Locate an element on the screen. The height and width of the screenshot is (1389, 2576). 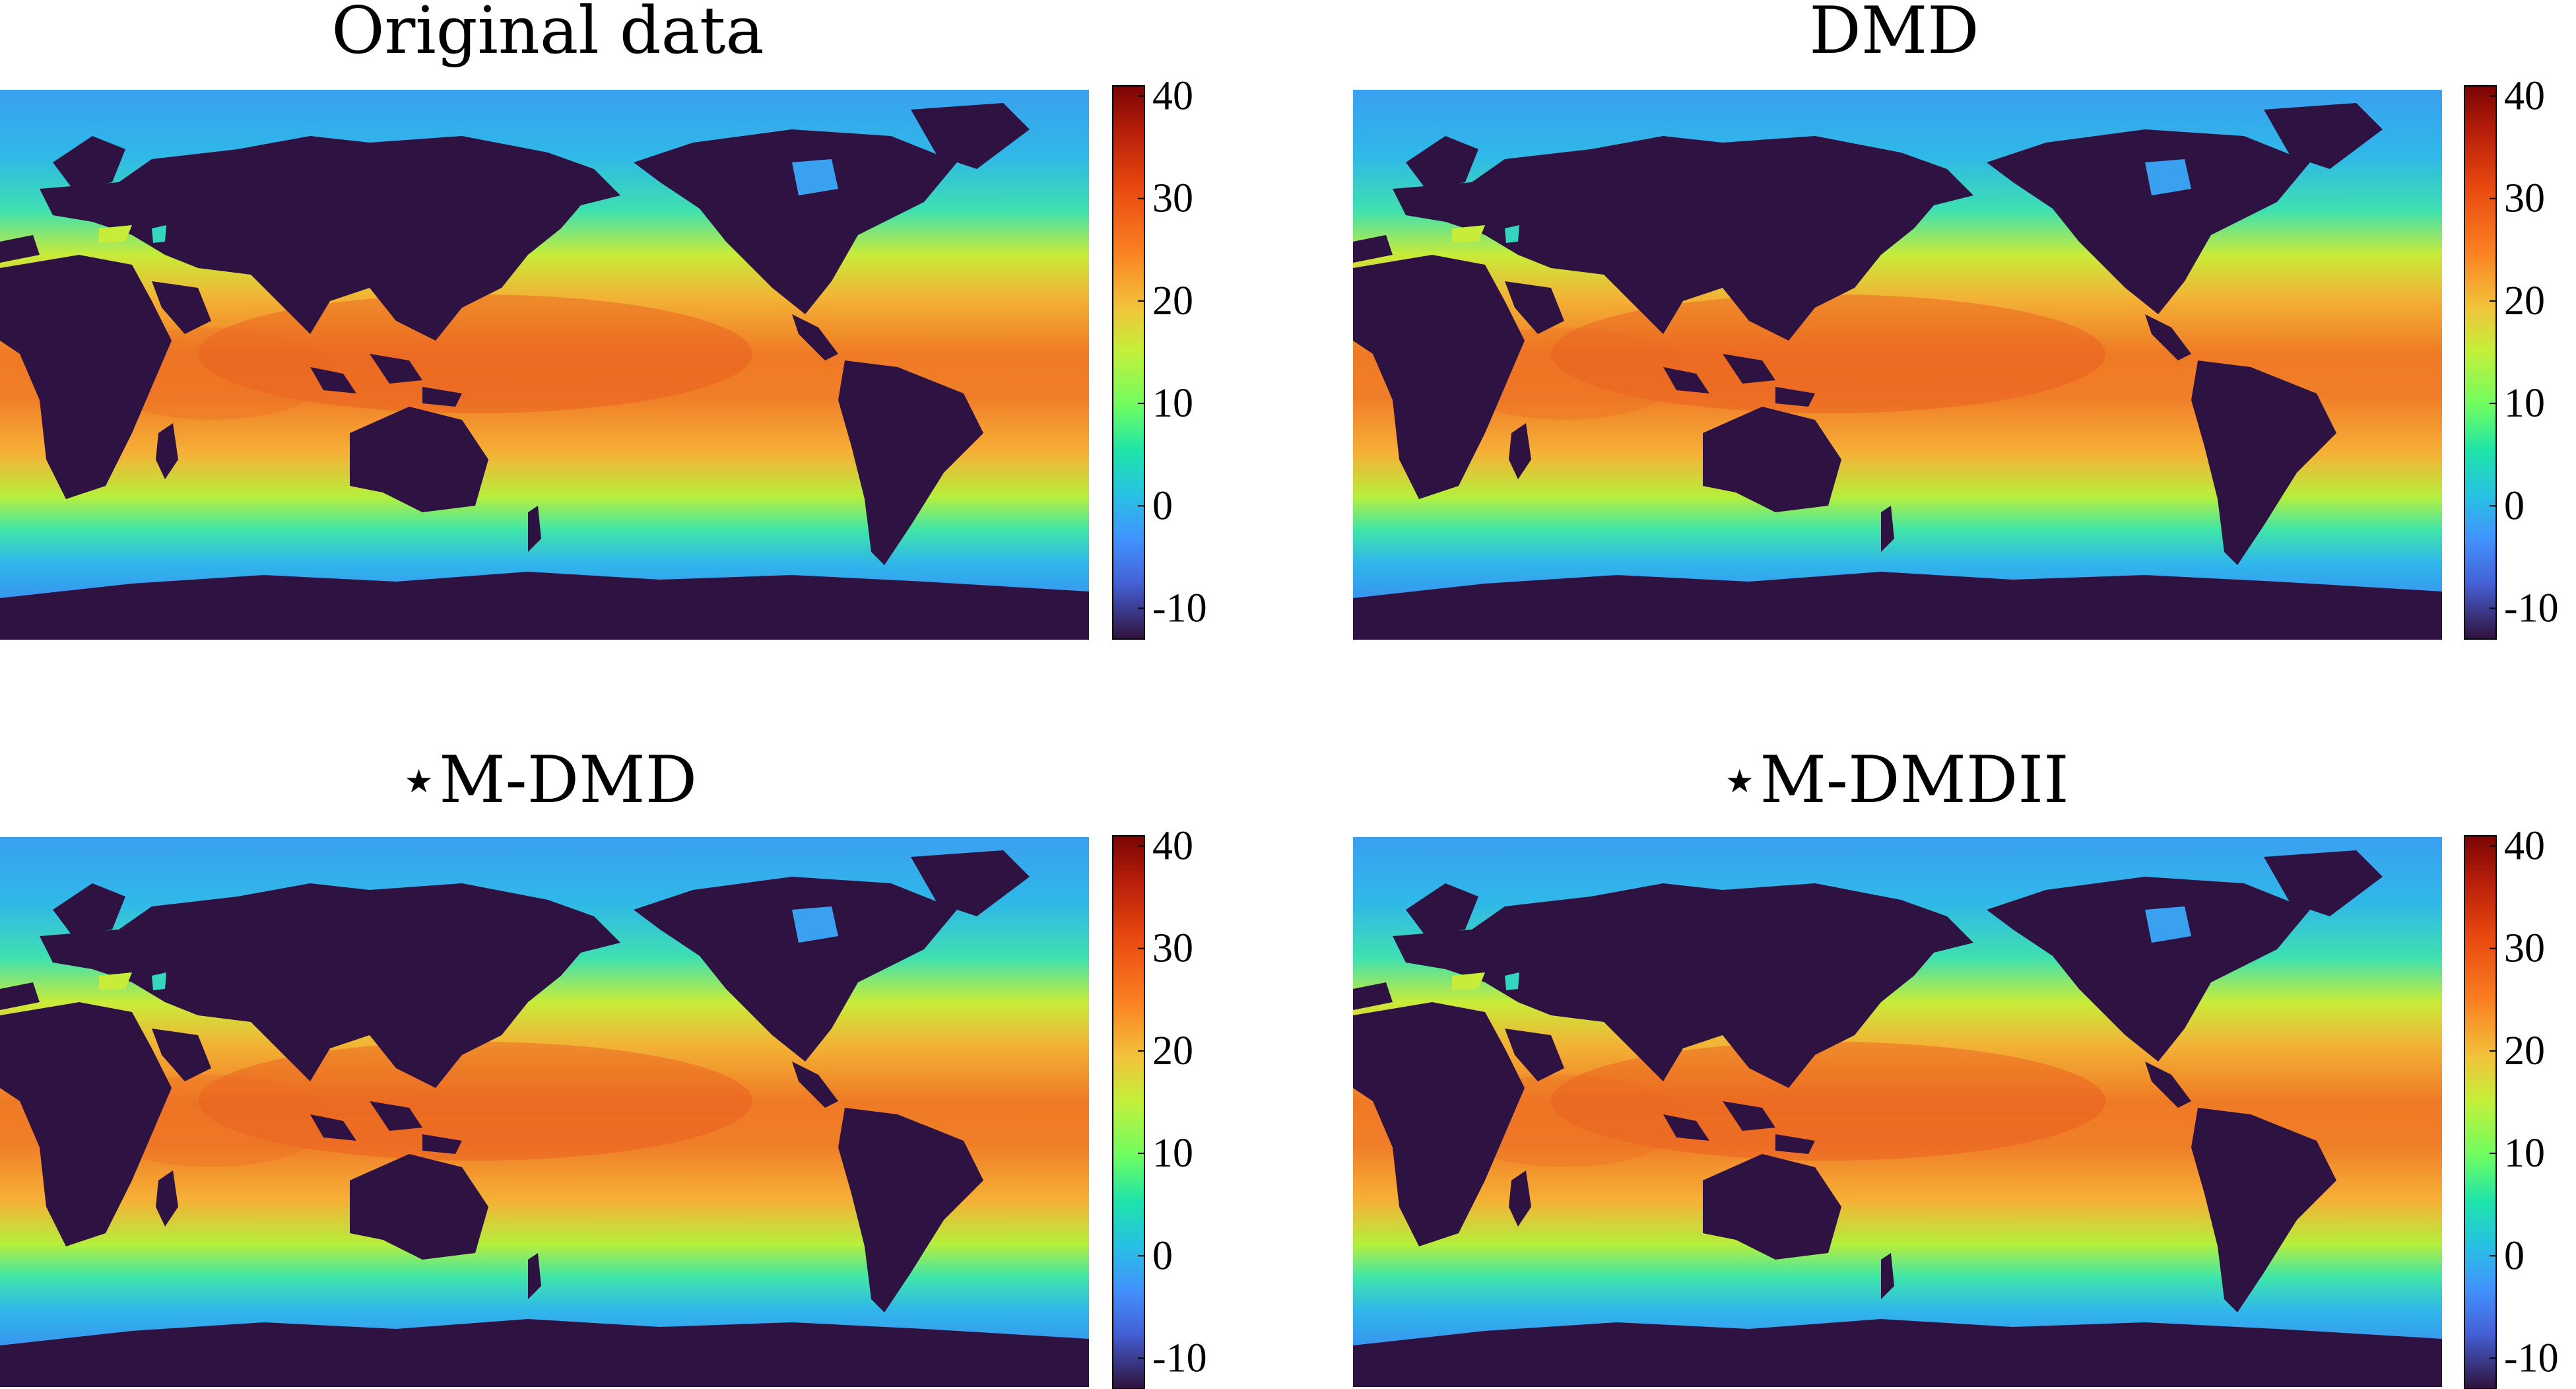
panel-title: ⋆M-DMD is located at coordinates (548, 780).